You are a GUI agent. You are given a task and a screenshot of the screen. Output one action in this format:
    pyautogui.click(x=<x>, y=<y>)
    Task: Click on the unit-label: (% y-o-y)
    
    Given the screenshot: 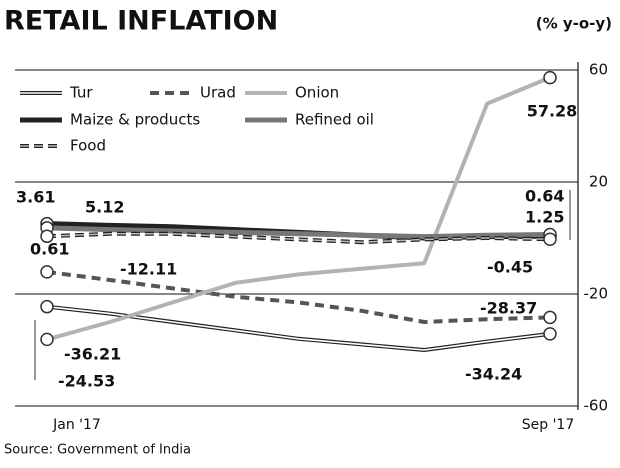 What is the action you would take?
    pyautogui.click(x=574, y=24)
    